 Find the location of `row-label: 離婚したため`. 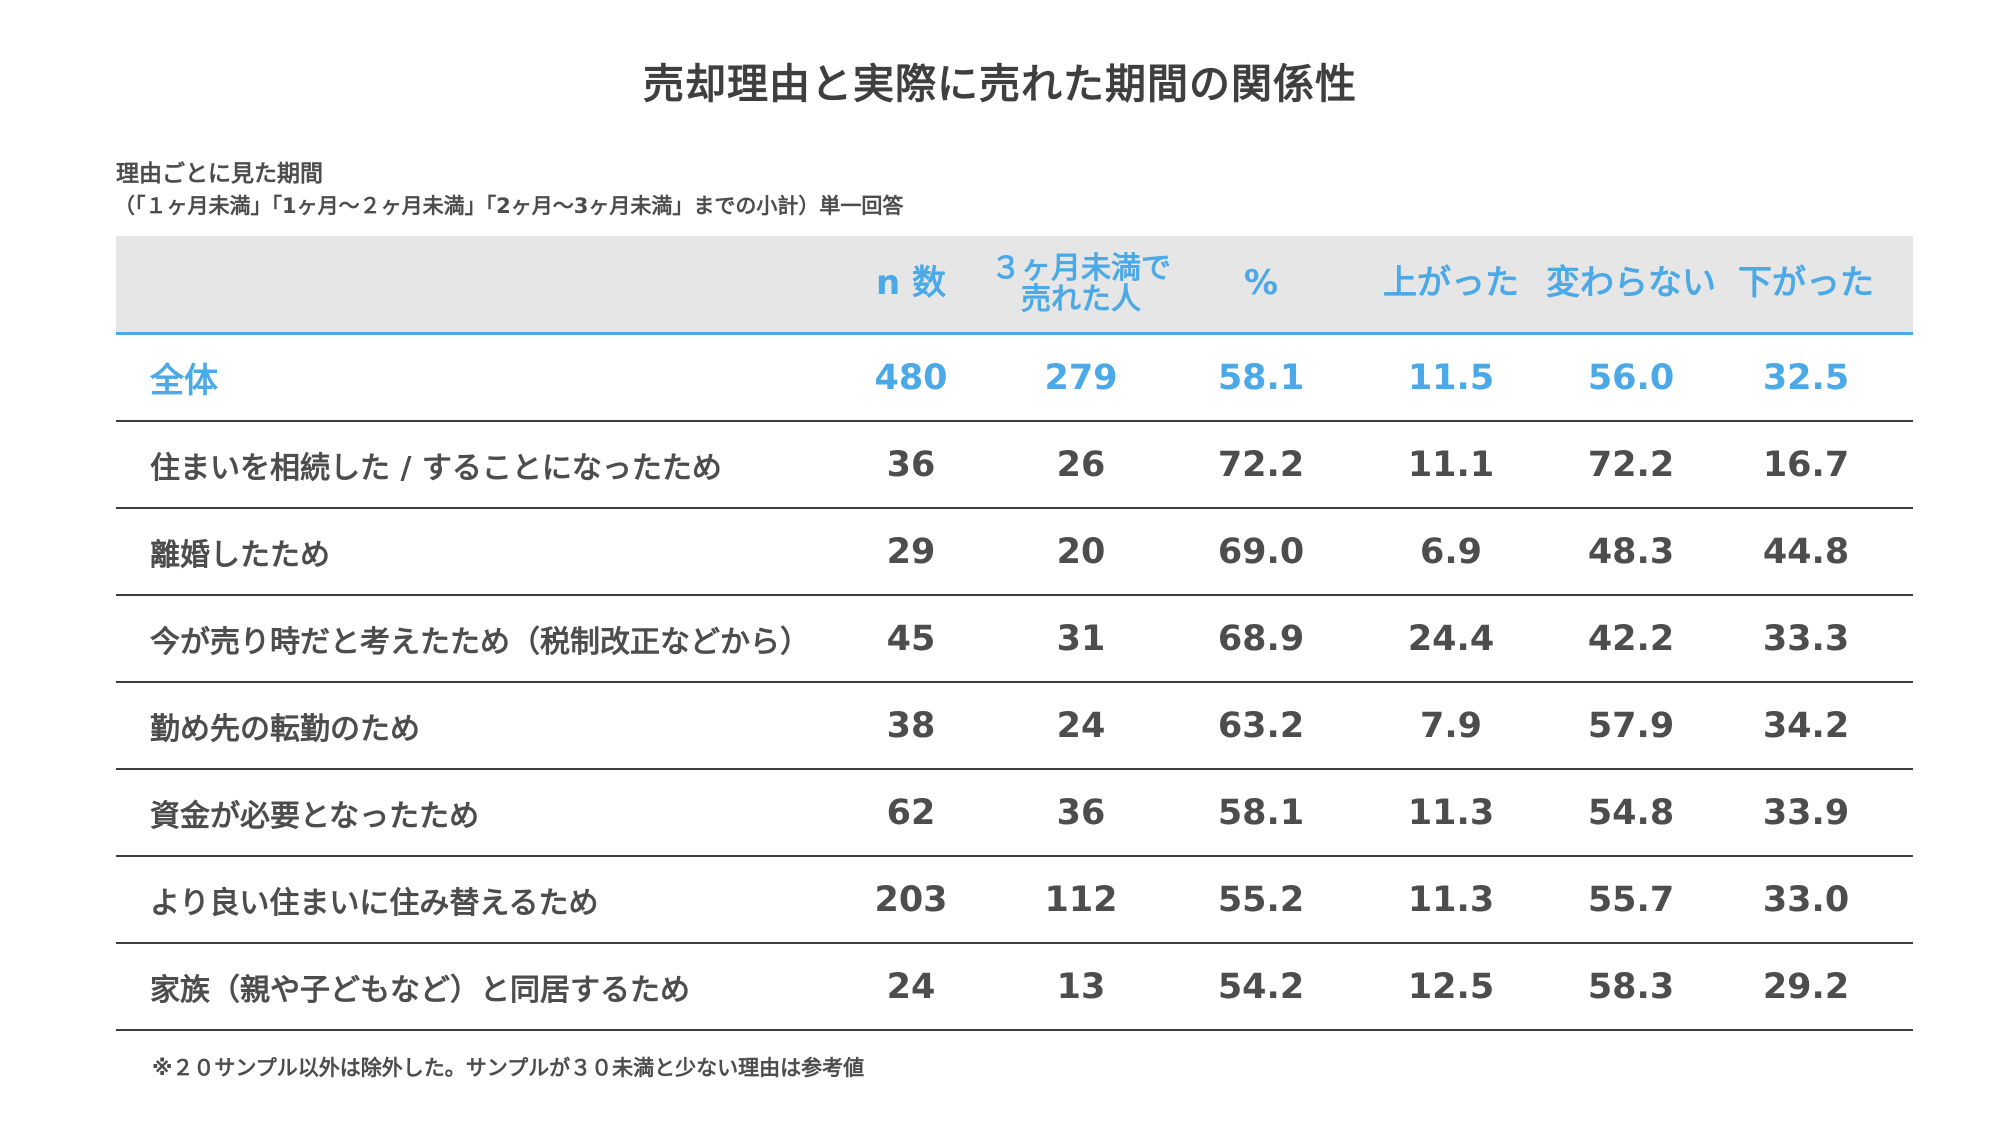

row-label: 離婚したため is located at coordinates (240, 555).